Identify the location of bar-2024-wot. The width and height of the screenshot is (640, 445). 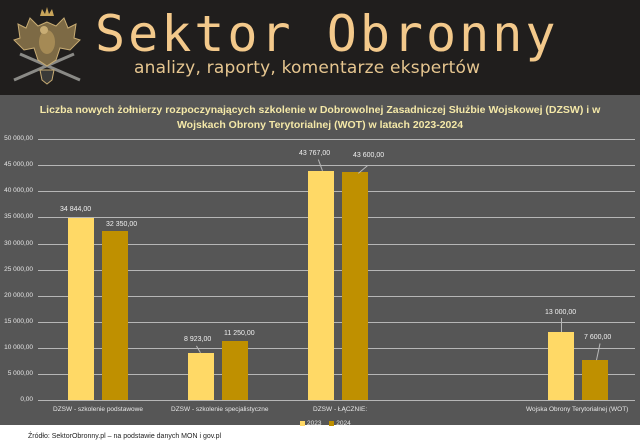
(595, 380).